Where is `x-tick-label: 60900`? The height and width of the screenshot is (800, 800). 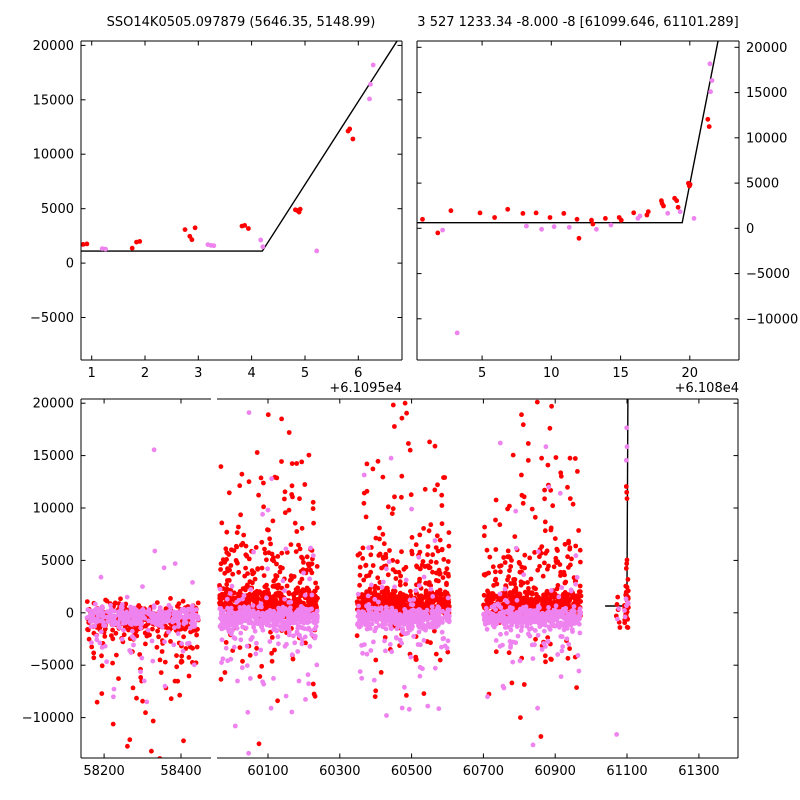 x-tick-label: 60900 is located at coordinates (555, 771).